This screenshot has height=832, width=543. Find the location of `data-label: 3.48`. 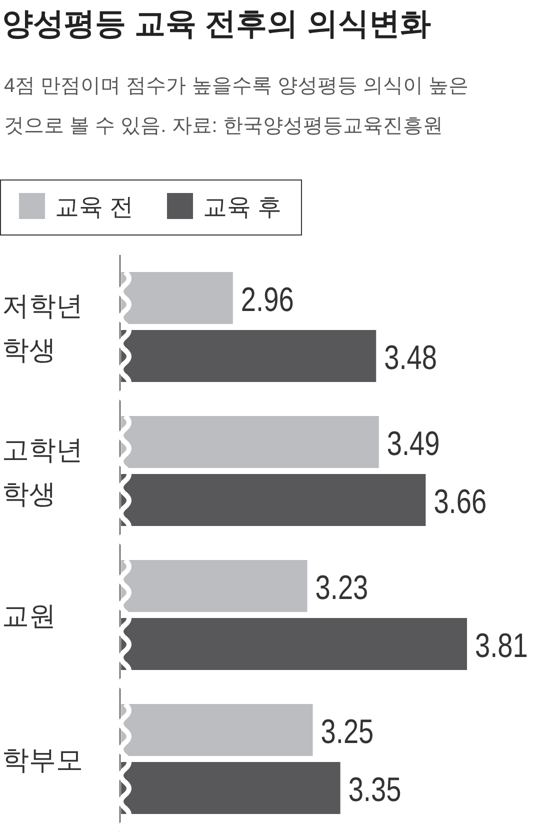

data-label: 3.48 is located at coordinates (411, 357).